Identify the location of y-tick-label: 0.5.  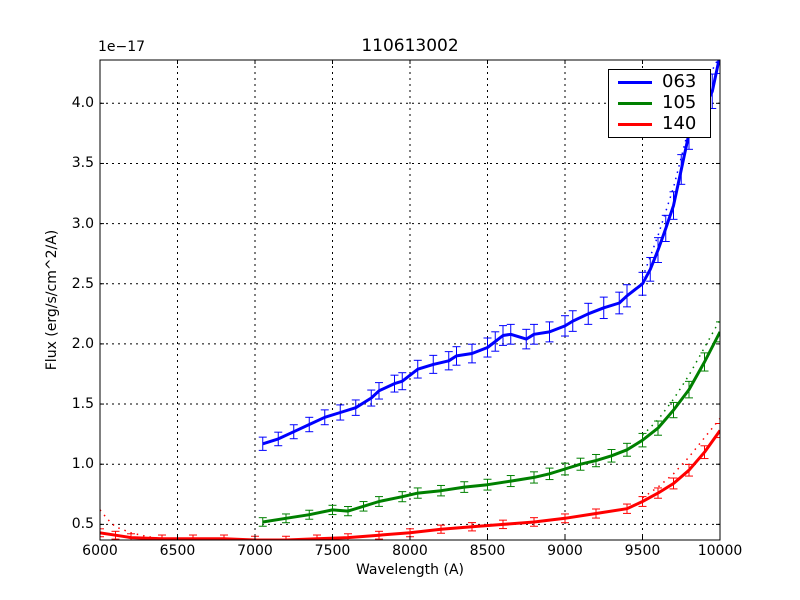
(82, 524).